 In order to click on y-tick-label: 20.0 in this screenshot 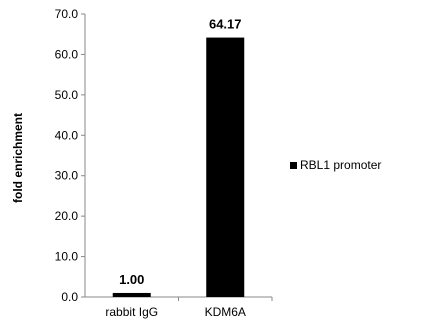, I will do `click(67, 216)`.